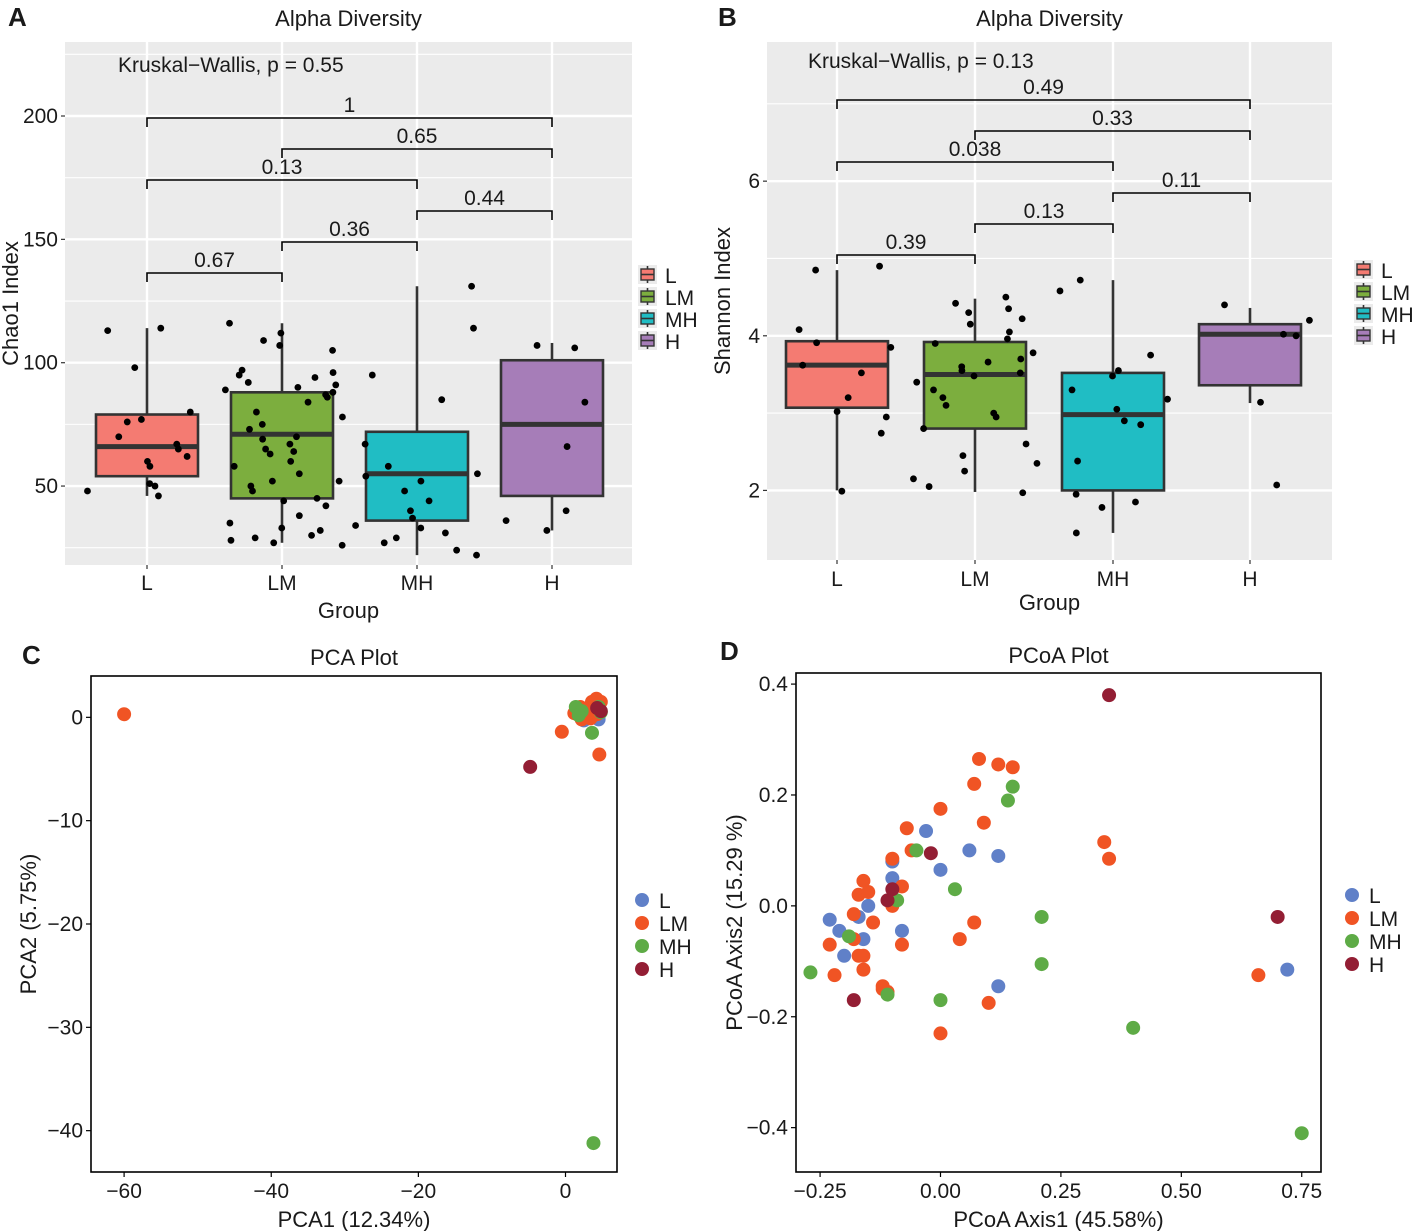 This screenshot has width=1417, height=1231. I want to click on legend-label: LM, so click(673, 924).